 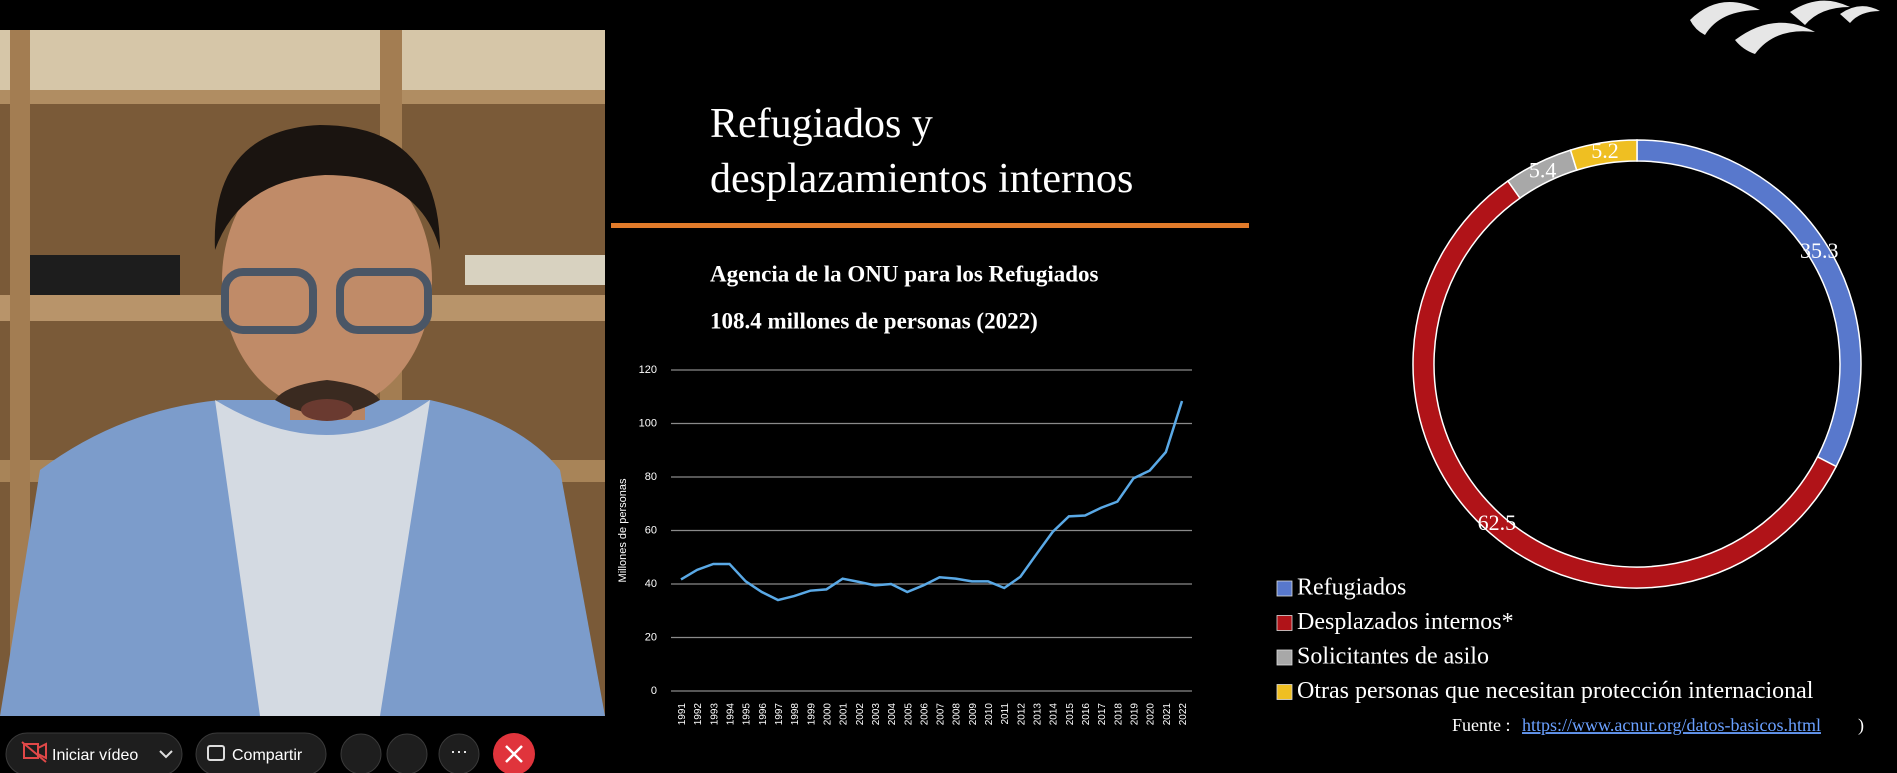 What do you see at coordinates (1070, 714) in the screenshot?
I see `x-tick-label: 2015` at bounding box center [1070, 714].